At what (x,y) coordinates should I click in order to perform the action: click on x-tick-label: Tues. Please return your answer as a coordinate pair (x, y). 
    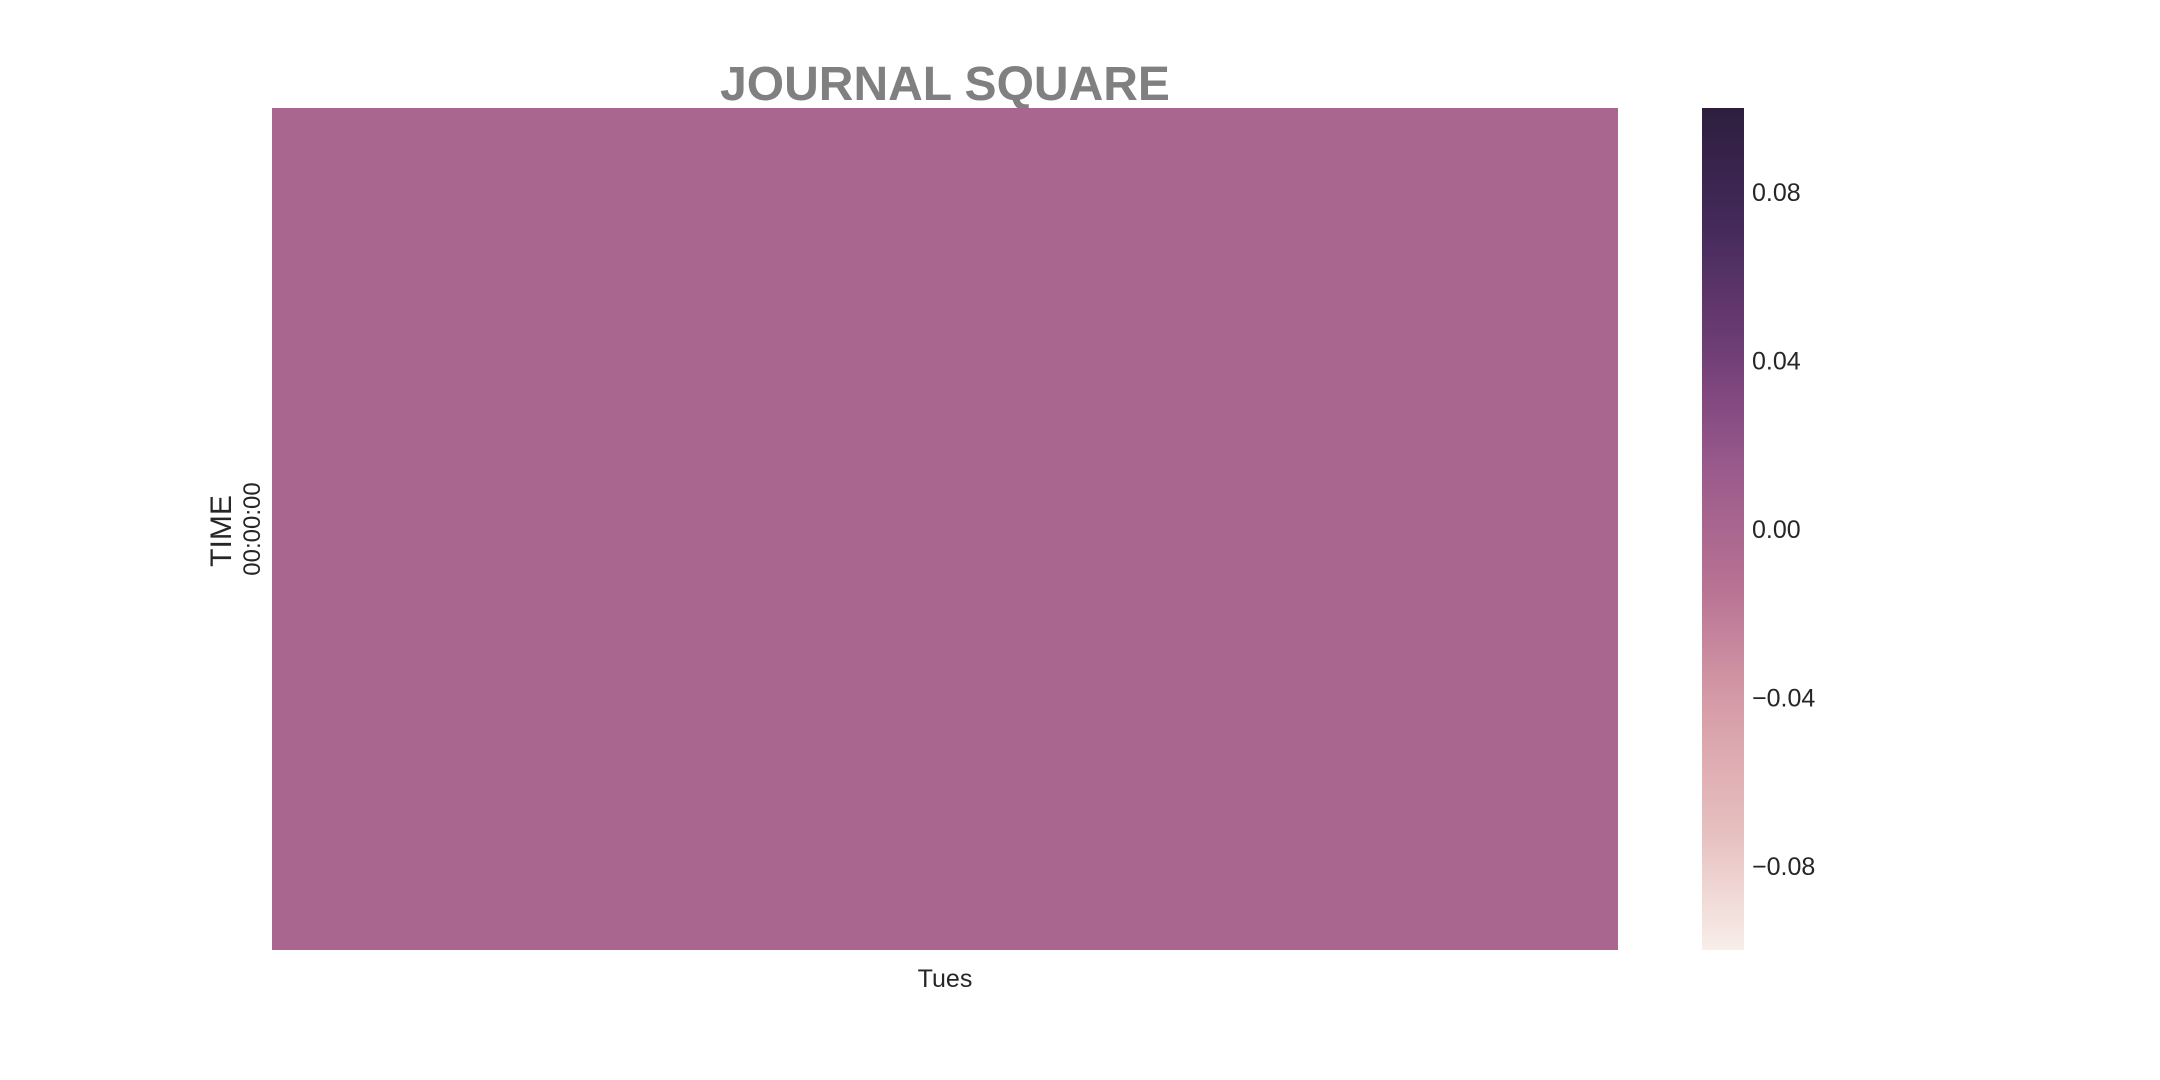
    Looking at the image, I should click on (945, 979).